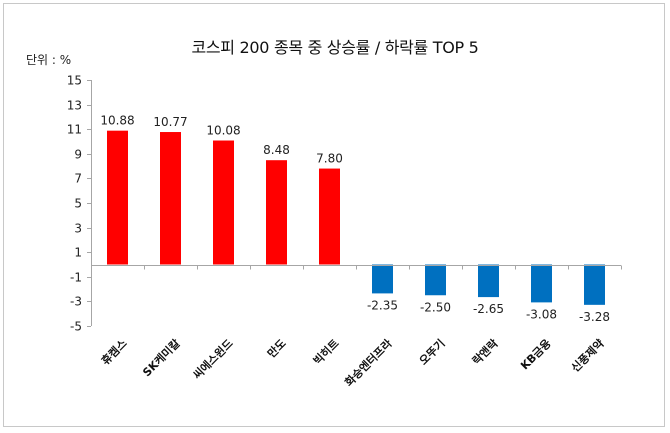 This screenshot has width=670, height=433. Describe the element at coordinates (213, 359) in the screenshot. I see `category-label: 씨에스윈드` at that location.